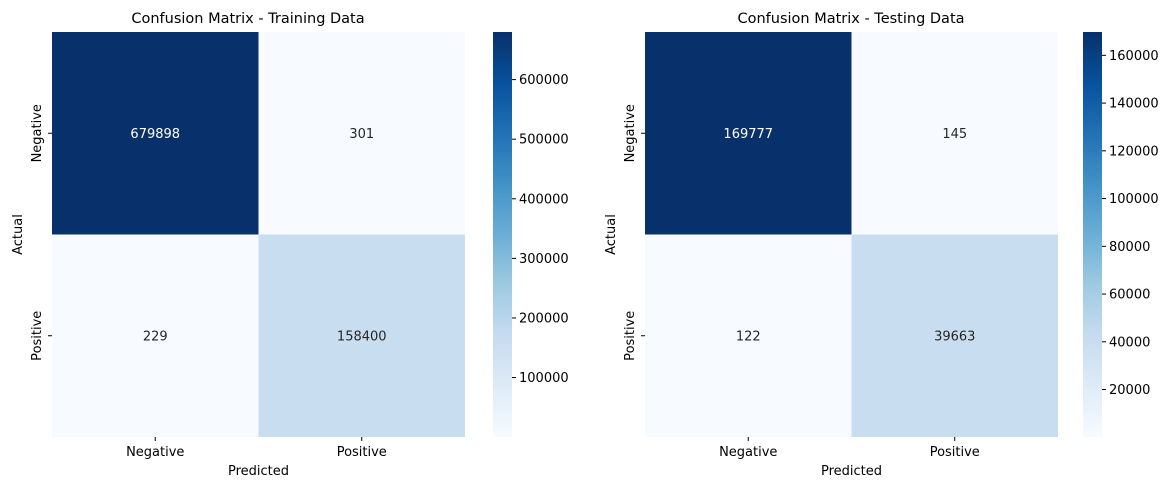  I want to click on cell-value-label: 229, so click(155, 336).